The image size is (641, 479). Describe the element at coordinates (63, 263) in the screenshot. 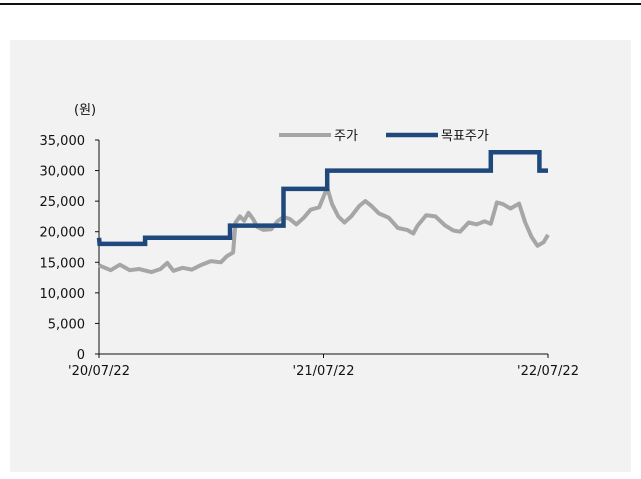

I see `y-tick-label: 15,000` at that location.